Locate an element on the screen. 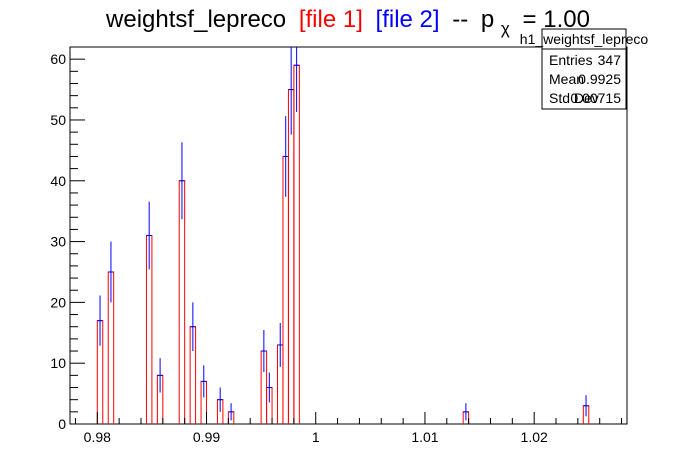 The image size is (696, 472). stats-box-frame is located at coordinates (584, 69).